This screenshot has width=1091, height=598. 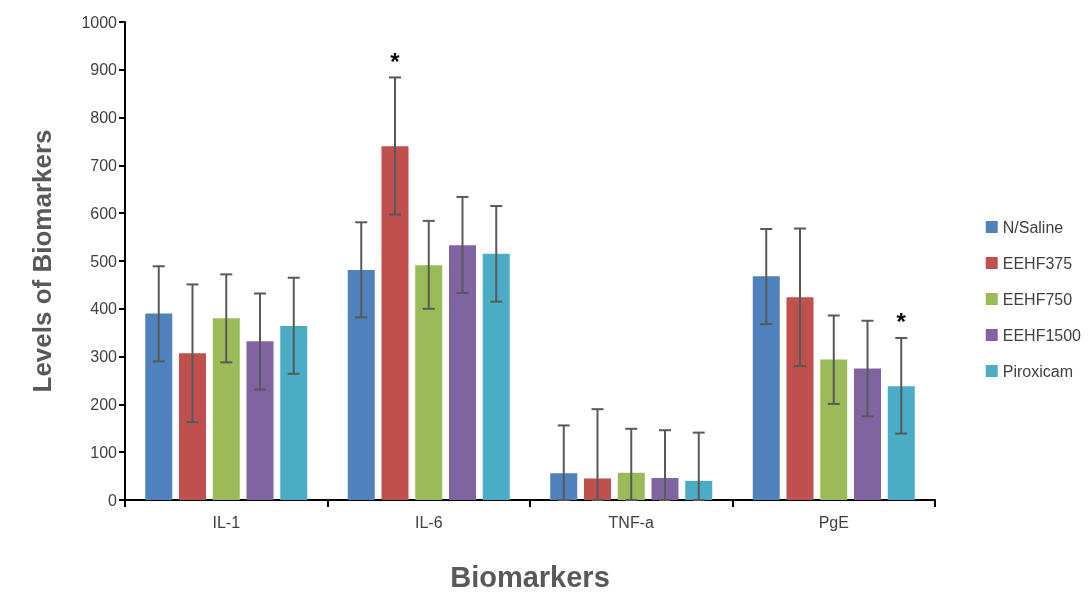 What do you see at coordinates (1033, 227) in the screenshot?
I see `legend-label: N/Saline` at bounding box center [1033, 227].